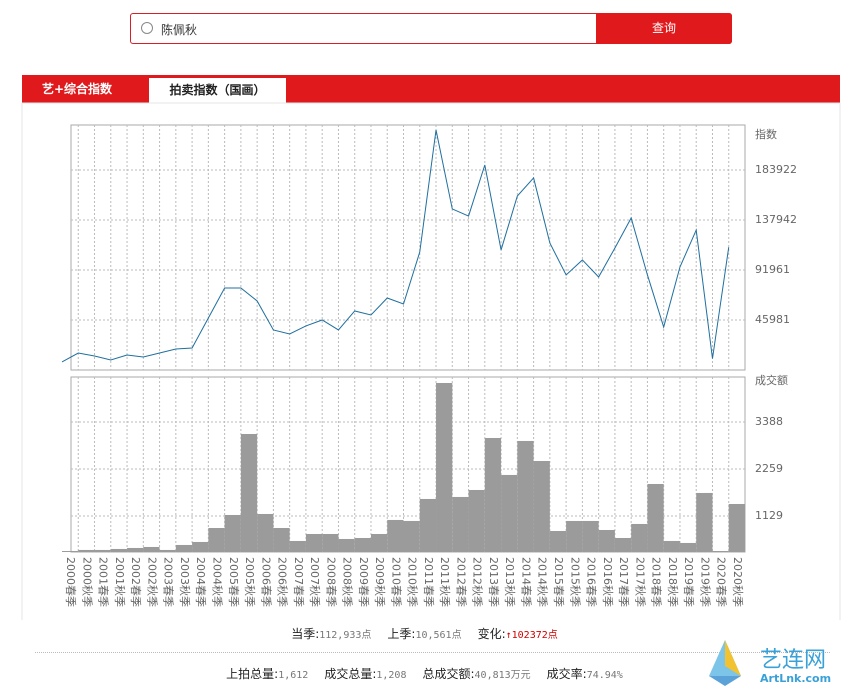  What do you see at coordinates (179, 30) in the screenshot?
I see `search-query: 陈佩秋` at bounding box center [179, 30].